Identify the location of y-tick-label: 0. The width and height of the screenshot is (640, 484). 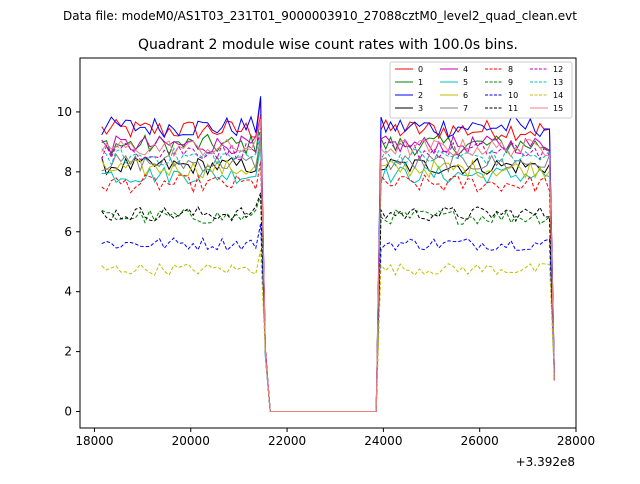
(68, 412).